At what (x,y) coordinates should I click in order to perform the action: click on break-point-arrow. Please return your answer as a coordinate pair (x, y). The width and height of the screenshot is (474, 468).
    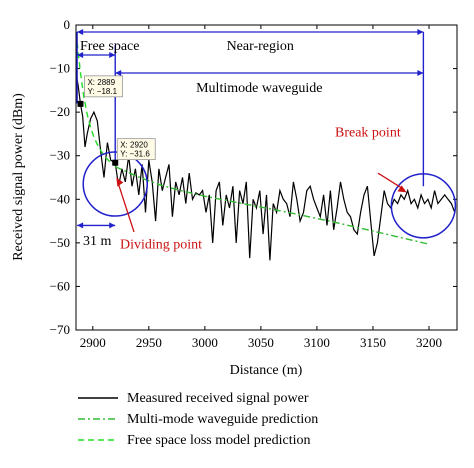
    Looking at the image, I should click on (391, 181).